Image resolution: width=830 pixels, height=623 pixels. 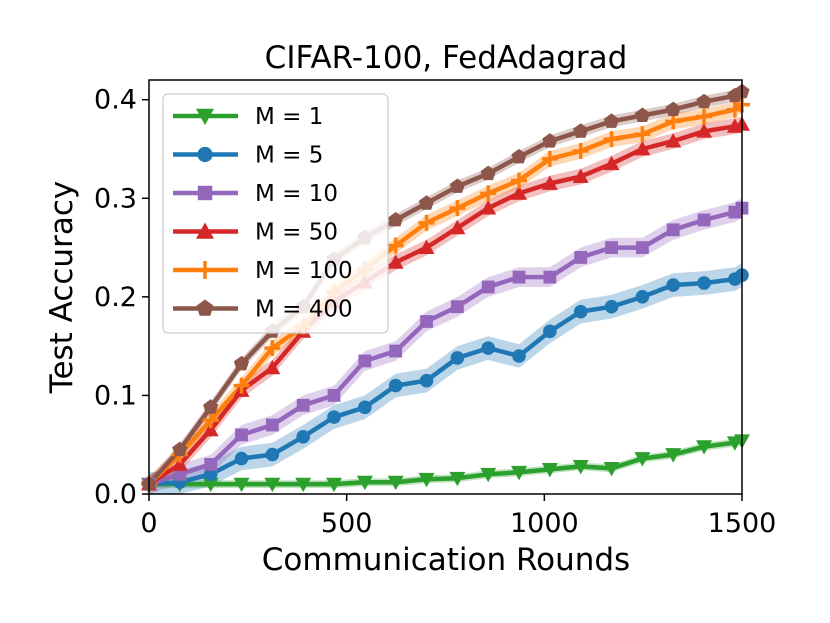 What do you see at coordinates (115, 297) in the screenshot?
I see `y-tick-label: 0.2` at bounding box center [115, 297].